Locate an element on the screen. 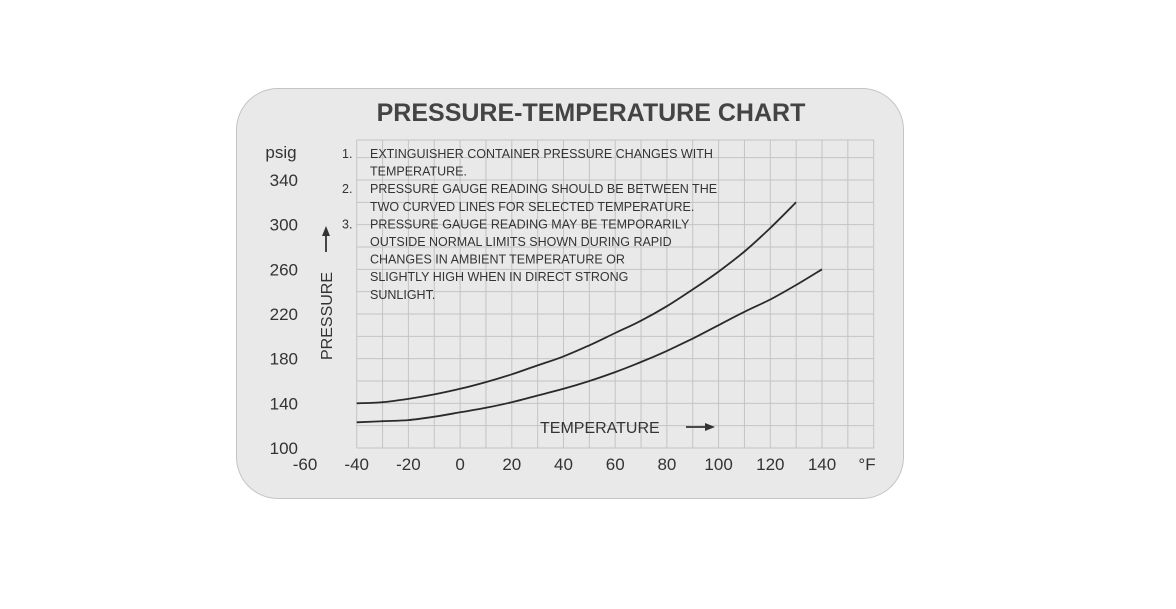 The height and width of the screenshot is (609, 1176). y-tick-label: 100 is located at coordinates (284, 448).